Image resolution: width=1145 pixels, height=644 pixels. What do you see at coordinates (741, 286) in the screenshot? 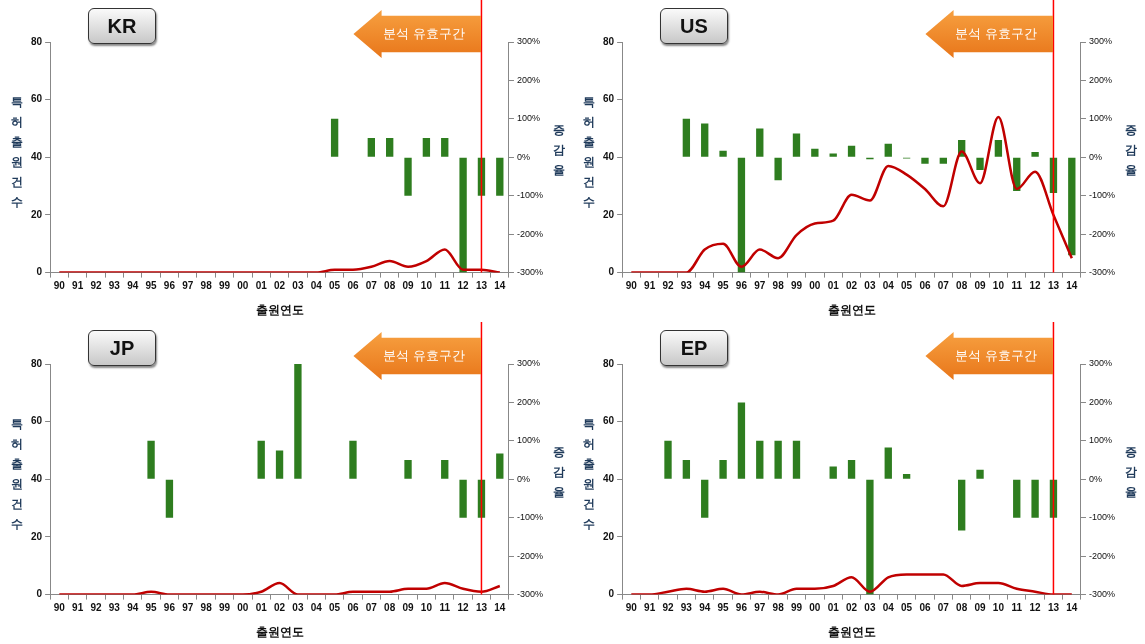
I see `x-tick-label: 96` at bounding box center [741, 286].